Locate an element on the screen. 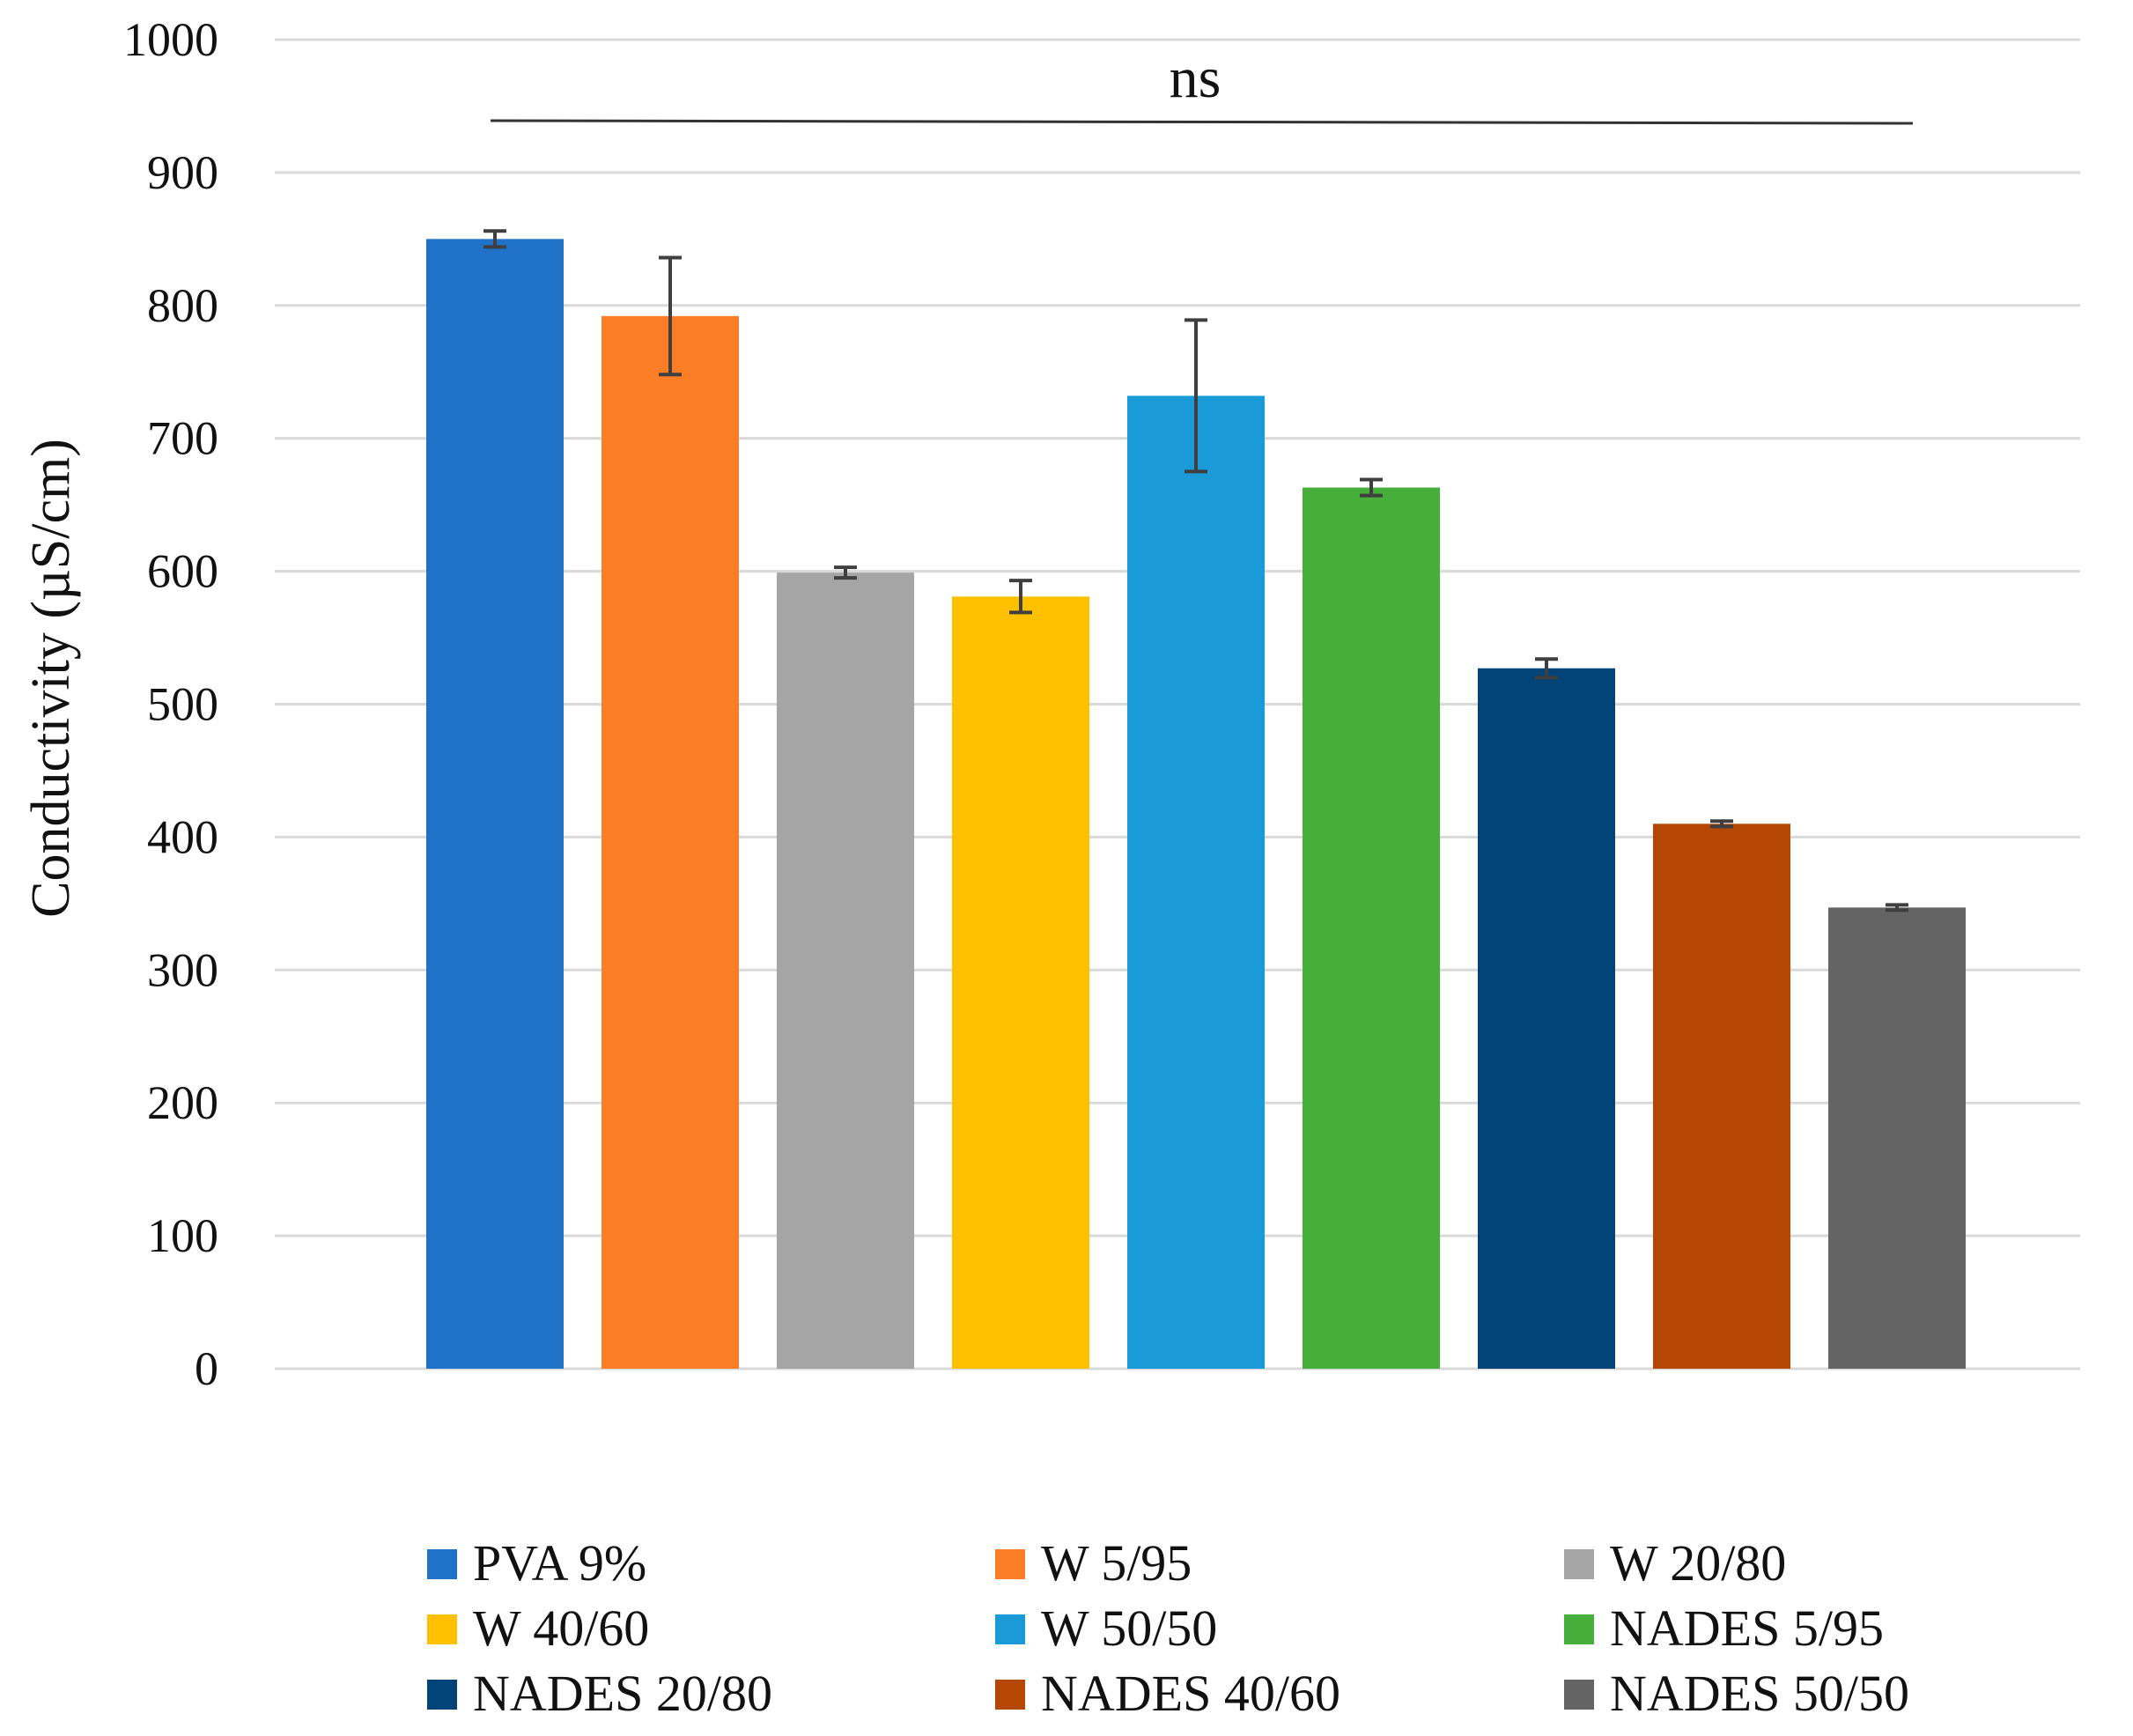 The height and width of the screenshot is (1736, 2133). legend-item: W 40/60 is located at coordinates (538, 1628).